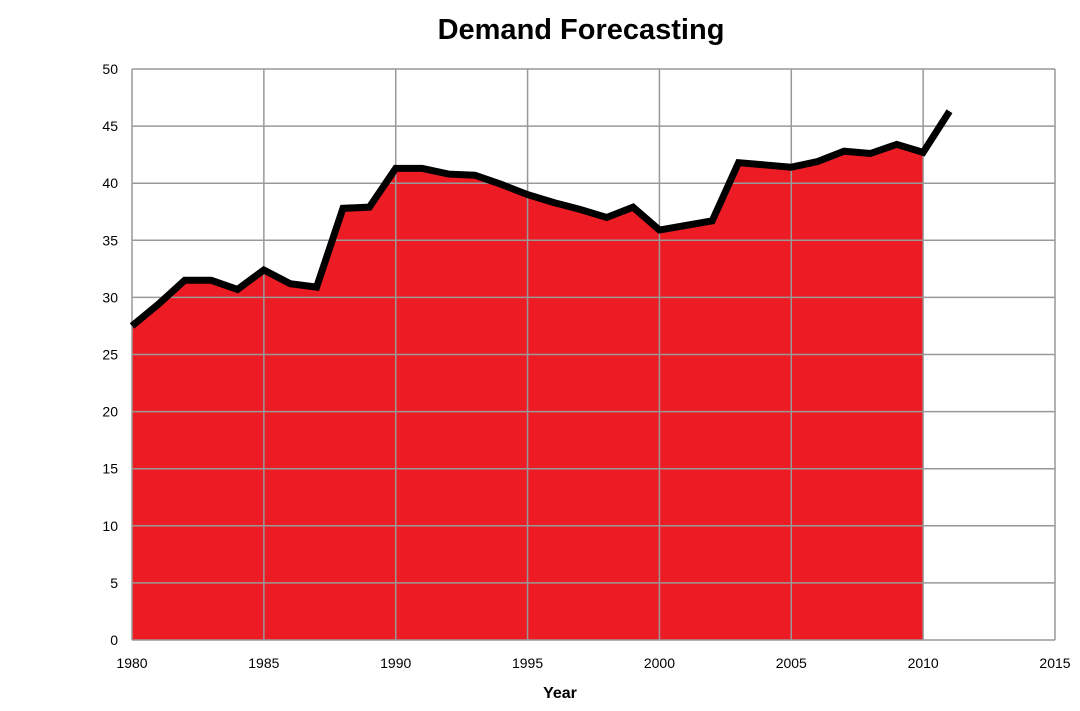  I want to click on x-tick-label: 2010, so click(923, 663).